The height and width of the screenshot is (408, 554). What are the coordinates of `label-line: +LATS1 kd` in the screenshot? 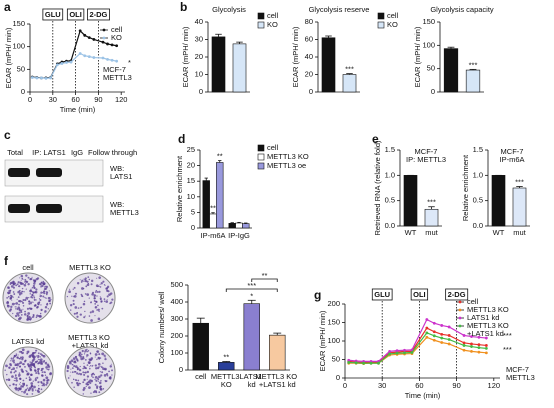 It's located at (277, 384).